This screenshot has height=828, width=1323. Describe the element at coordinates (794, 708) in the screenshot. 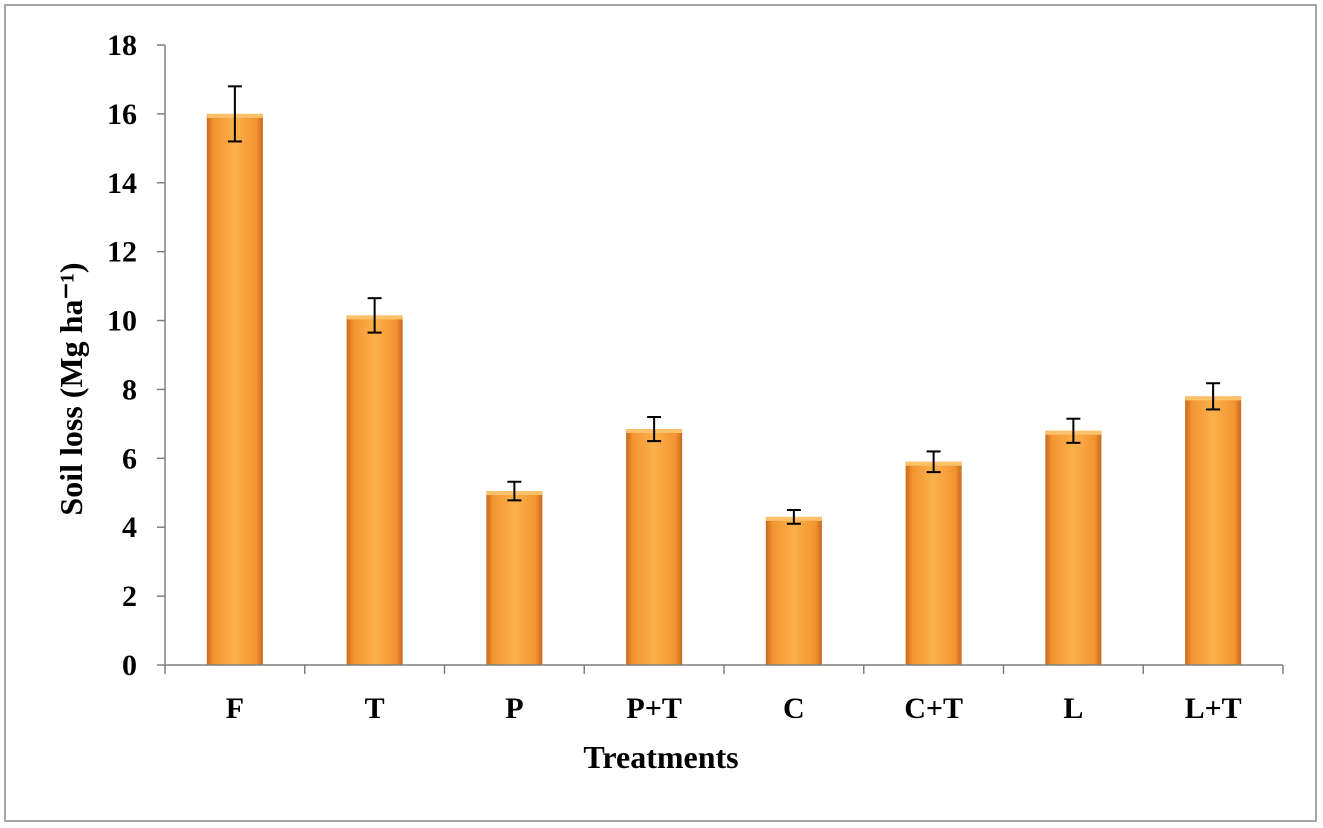

I see `x-tick-label: C` at that location.